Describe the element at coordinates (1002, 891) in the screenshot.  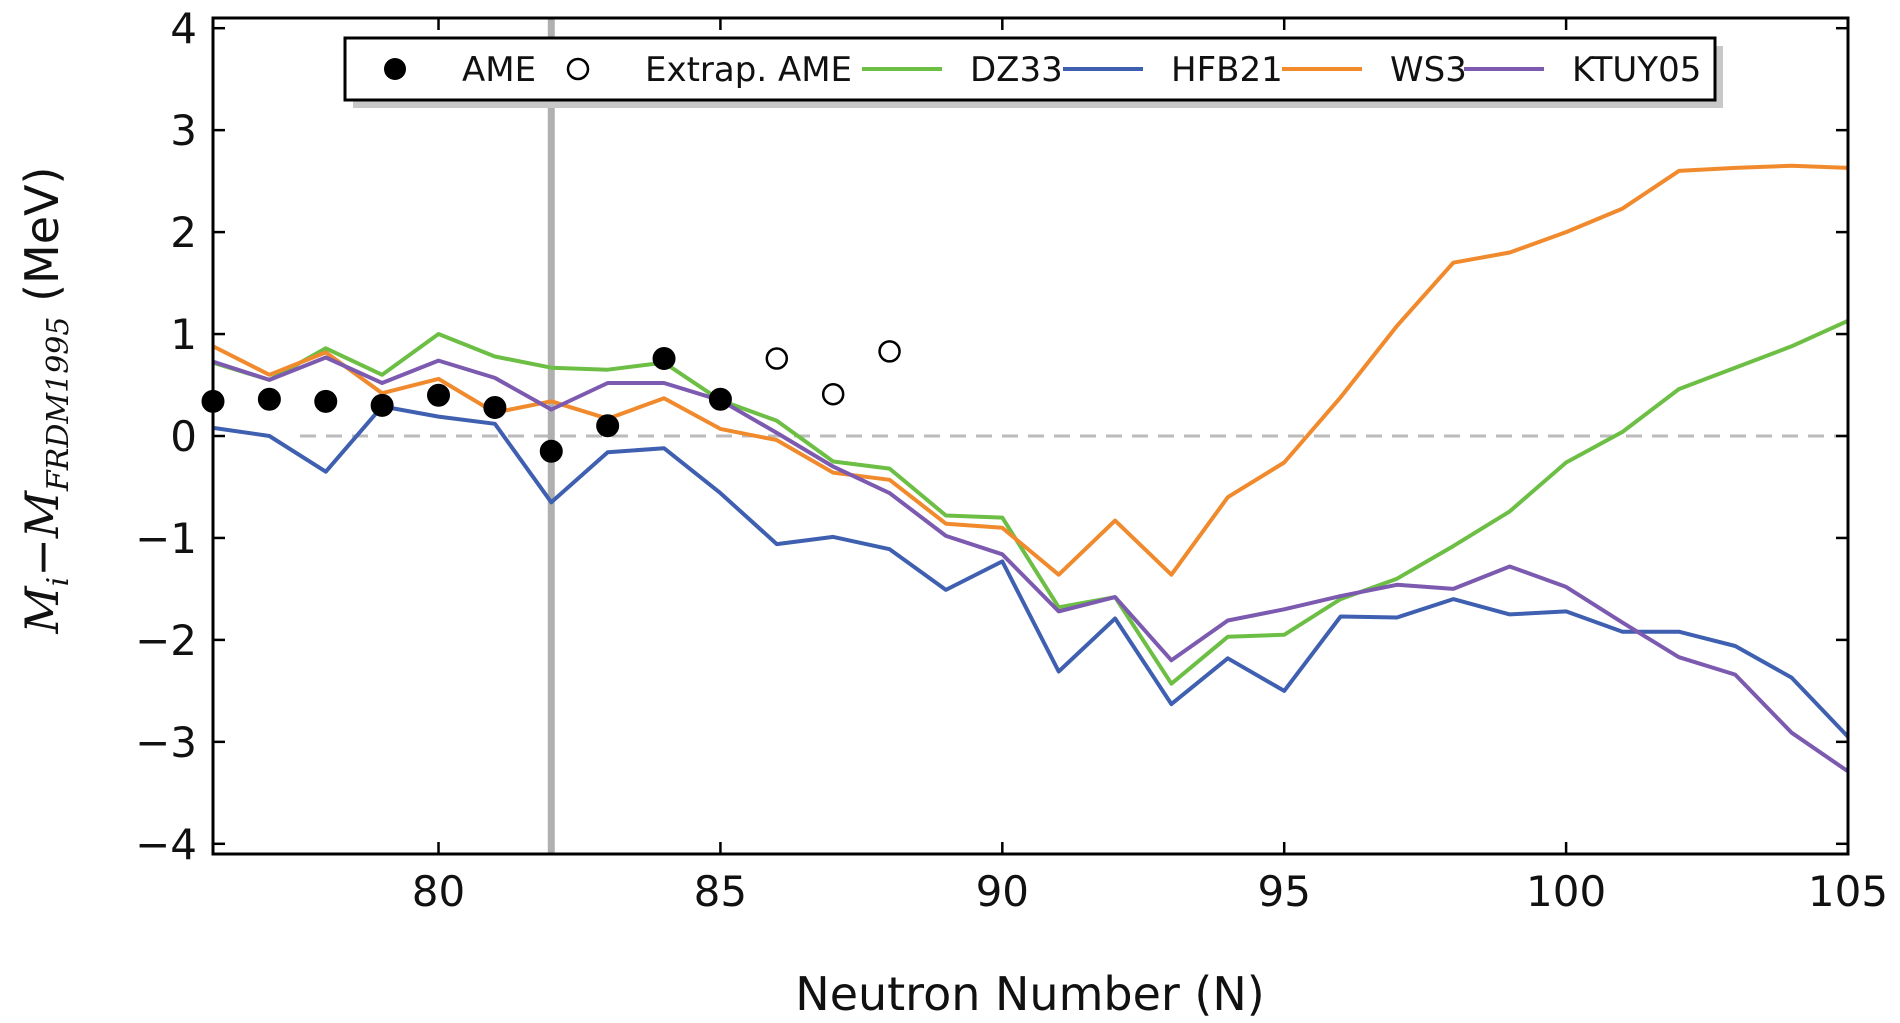
I see `x-tick-label-90: 90` at that location.